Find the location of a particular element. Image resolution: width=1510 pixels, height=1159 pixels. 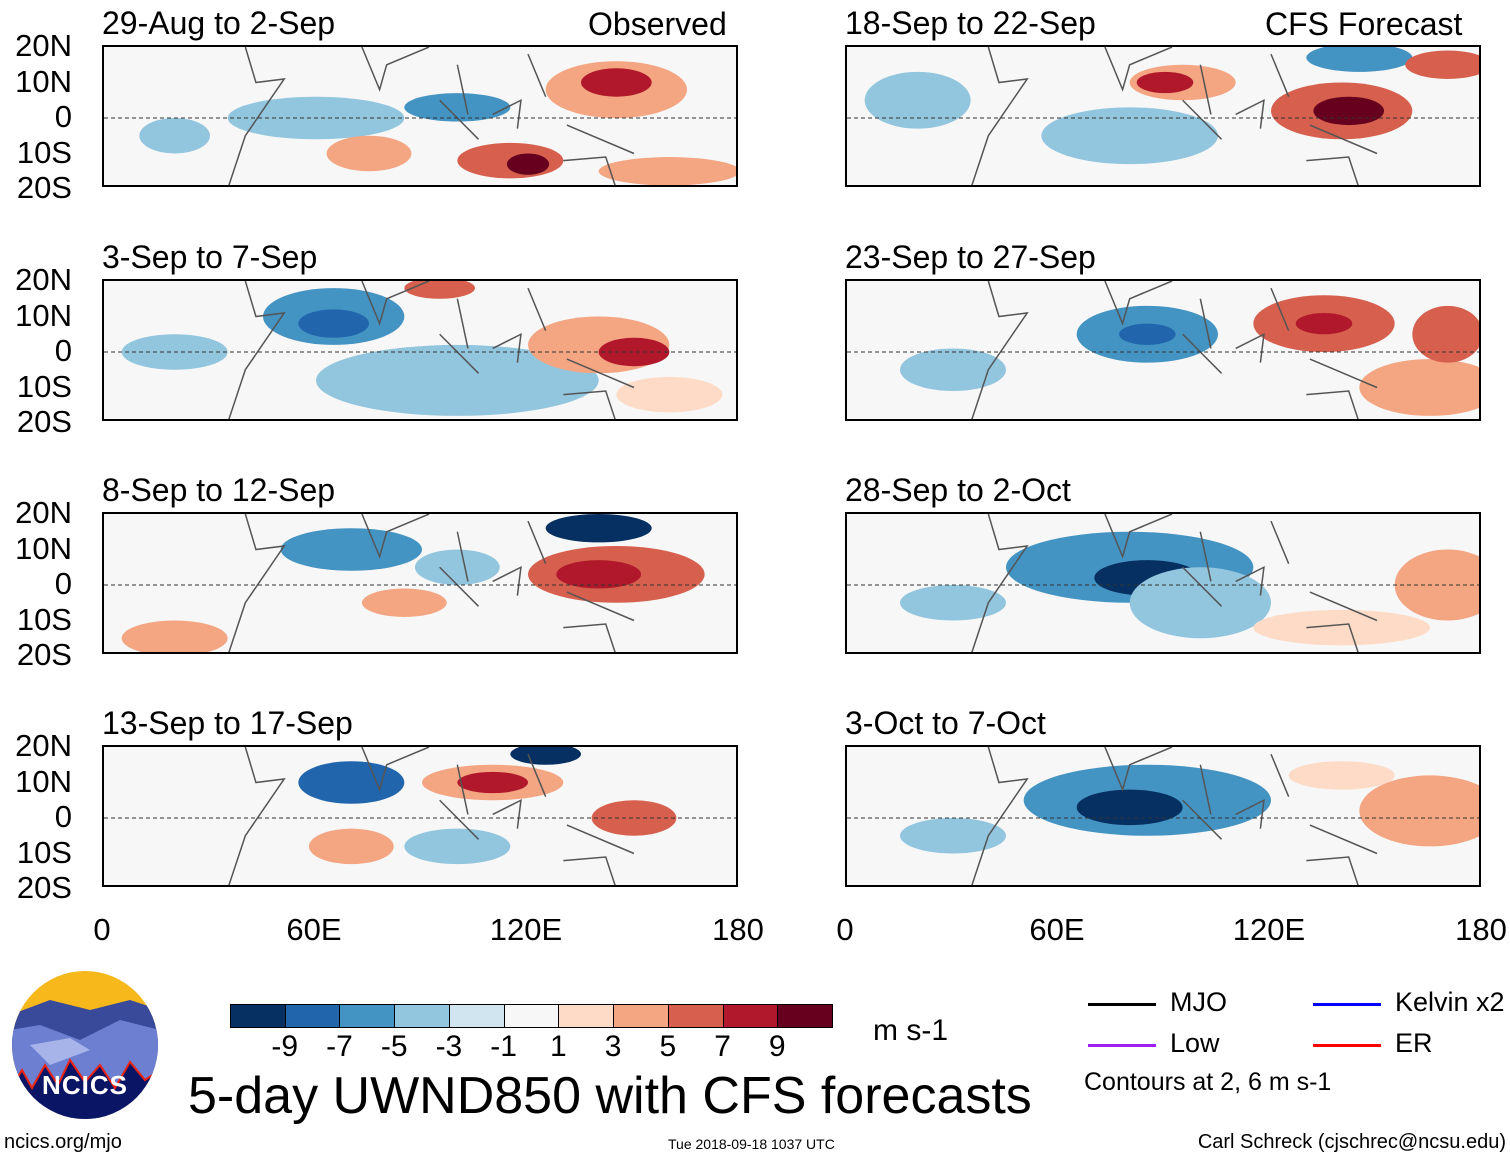

colorbar-label: 1 is located at coordinates (558, 1046).